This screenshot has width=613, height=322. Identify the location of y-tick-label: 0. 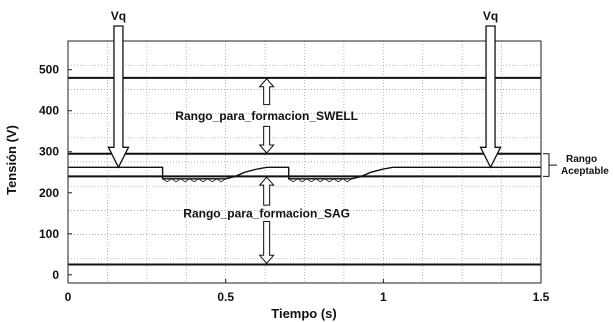
(55, 275).